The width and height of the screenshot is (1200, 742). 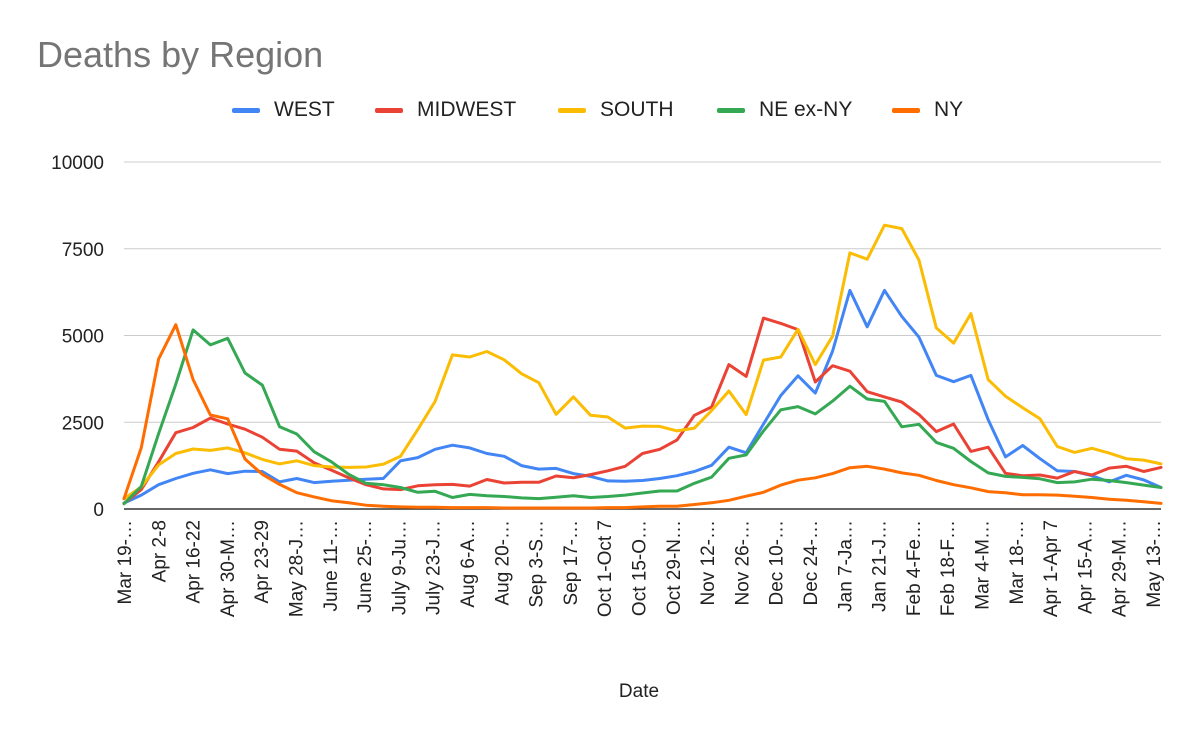 I want to click on y-tick-label: 5000, so click(x=83, y=337).